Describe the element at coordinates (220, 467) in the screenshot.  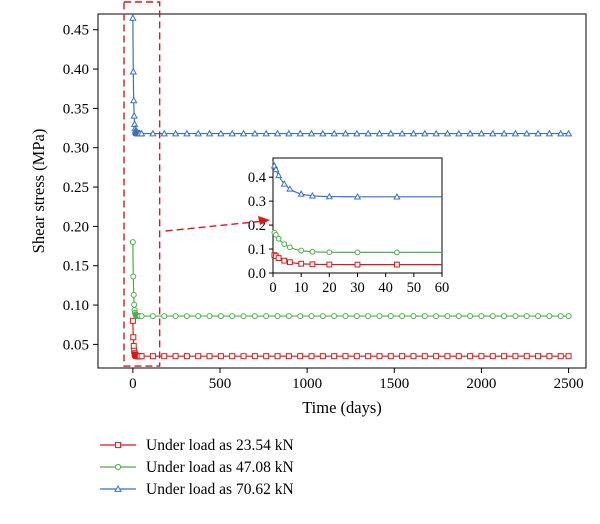
I see `legend-label: Under load as 47.08 kN` at that location.